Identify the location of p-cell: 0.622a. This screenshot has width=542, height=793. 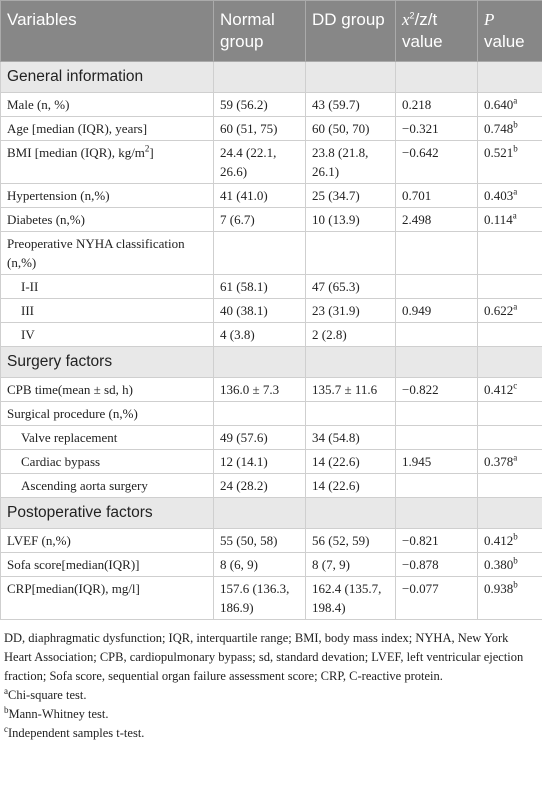
(509, 310).